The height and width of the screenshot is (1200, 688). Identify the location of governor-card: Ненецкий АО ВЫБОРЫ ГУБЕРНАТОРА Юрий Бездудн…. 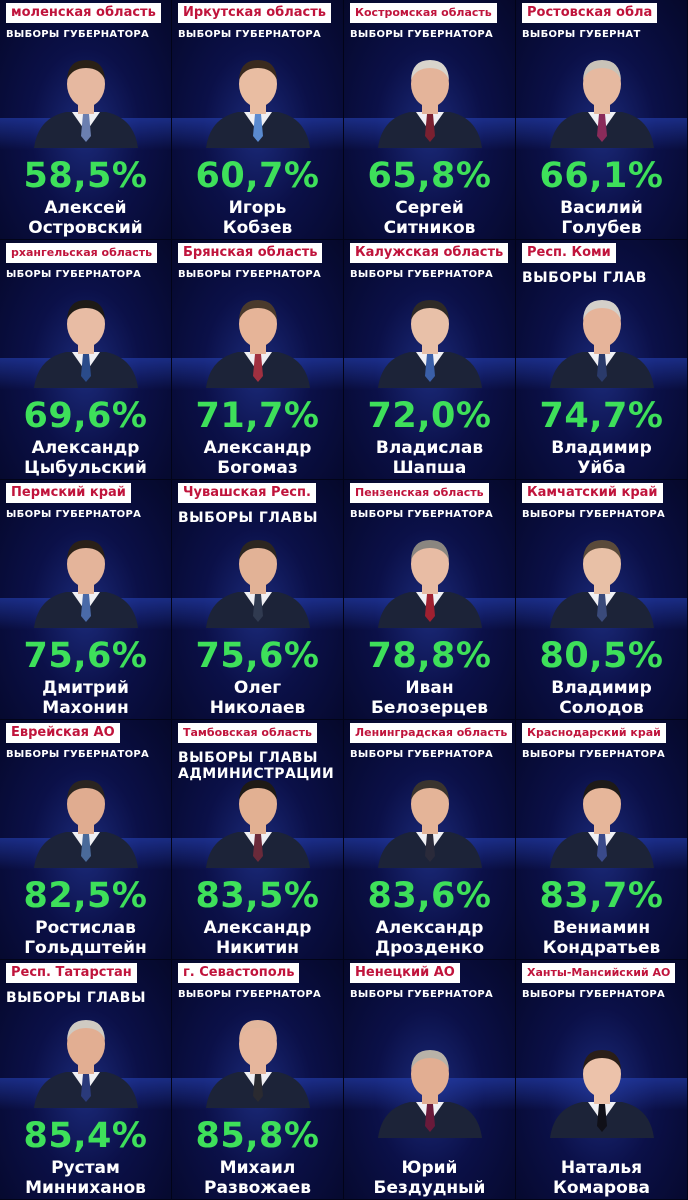
(430, 1080).